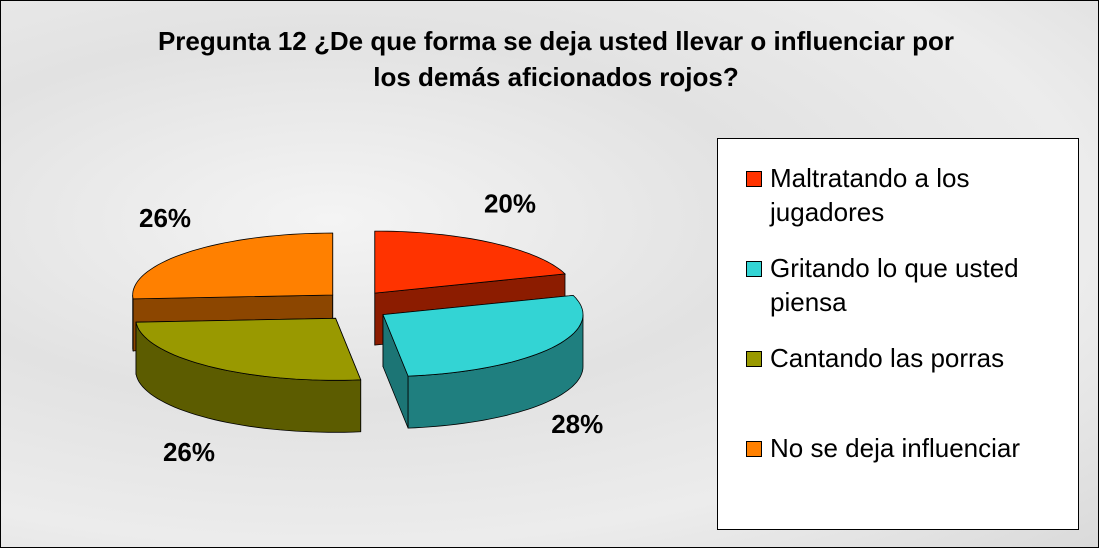 The image size is (1099, 548). What do you see at coordinates (894, 285) in the screenshot?
I see `legend-label: Gritando lo que usted piensa` at bounding box center [894, 285].